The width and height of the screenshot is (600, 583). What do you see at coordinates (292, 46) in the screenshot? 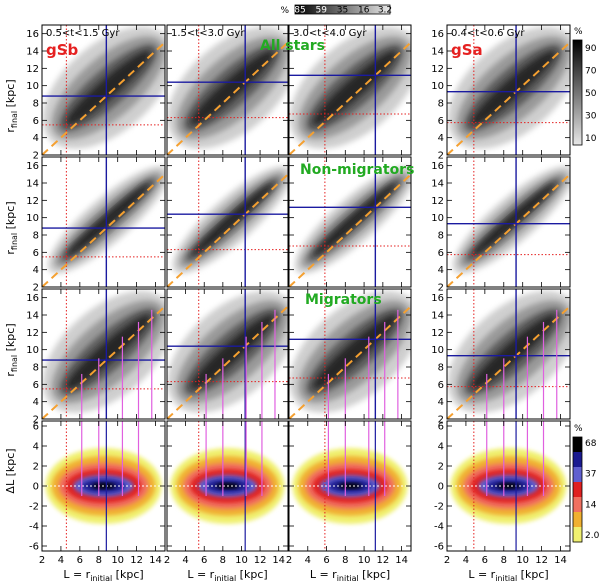
I see `category-label-all-stars: All stars` at bounding box center [292, 46].